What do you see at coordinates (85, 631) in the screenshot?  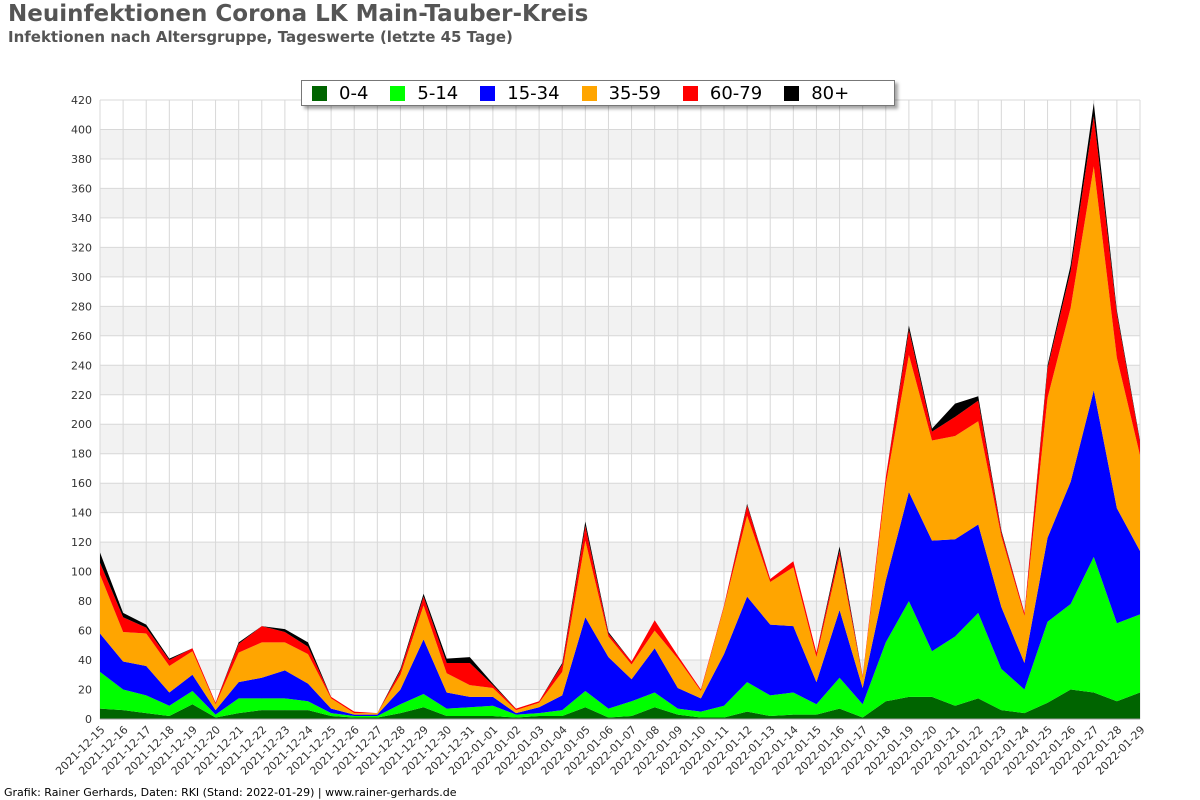 I see `y-tick-label: 60` at bounding box center [85, 631].